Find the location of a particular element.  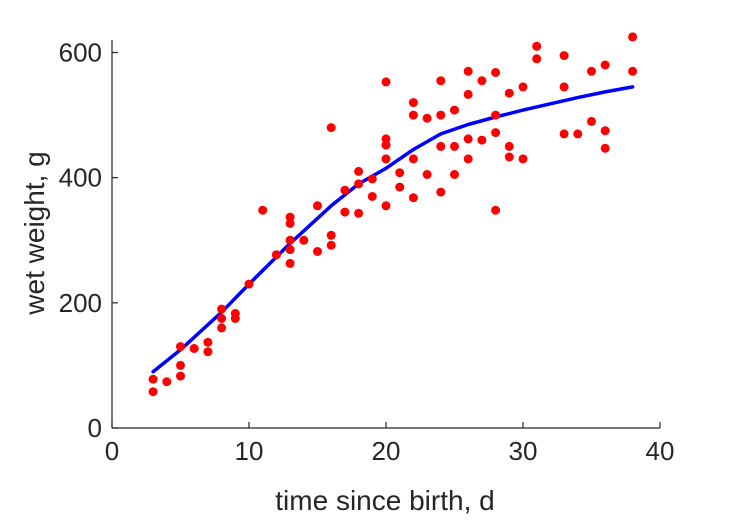

x-tick-label: 40 is located at coordinates (660, 451).